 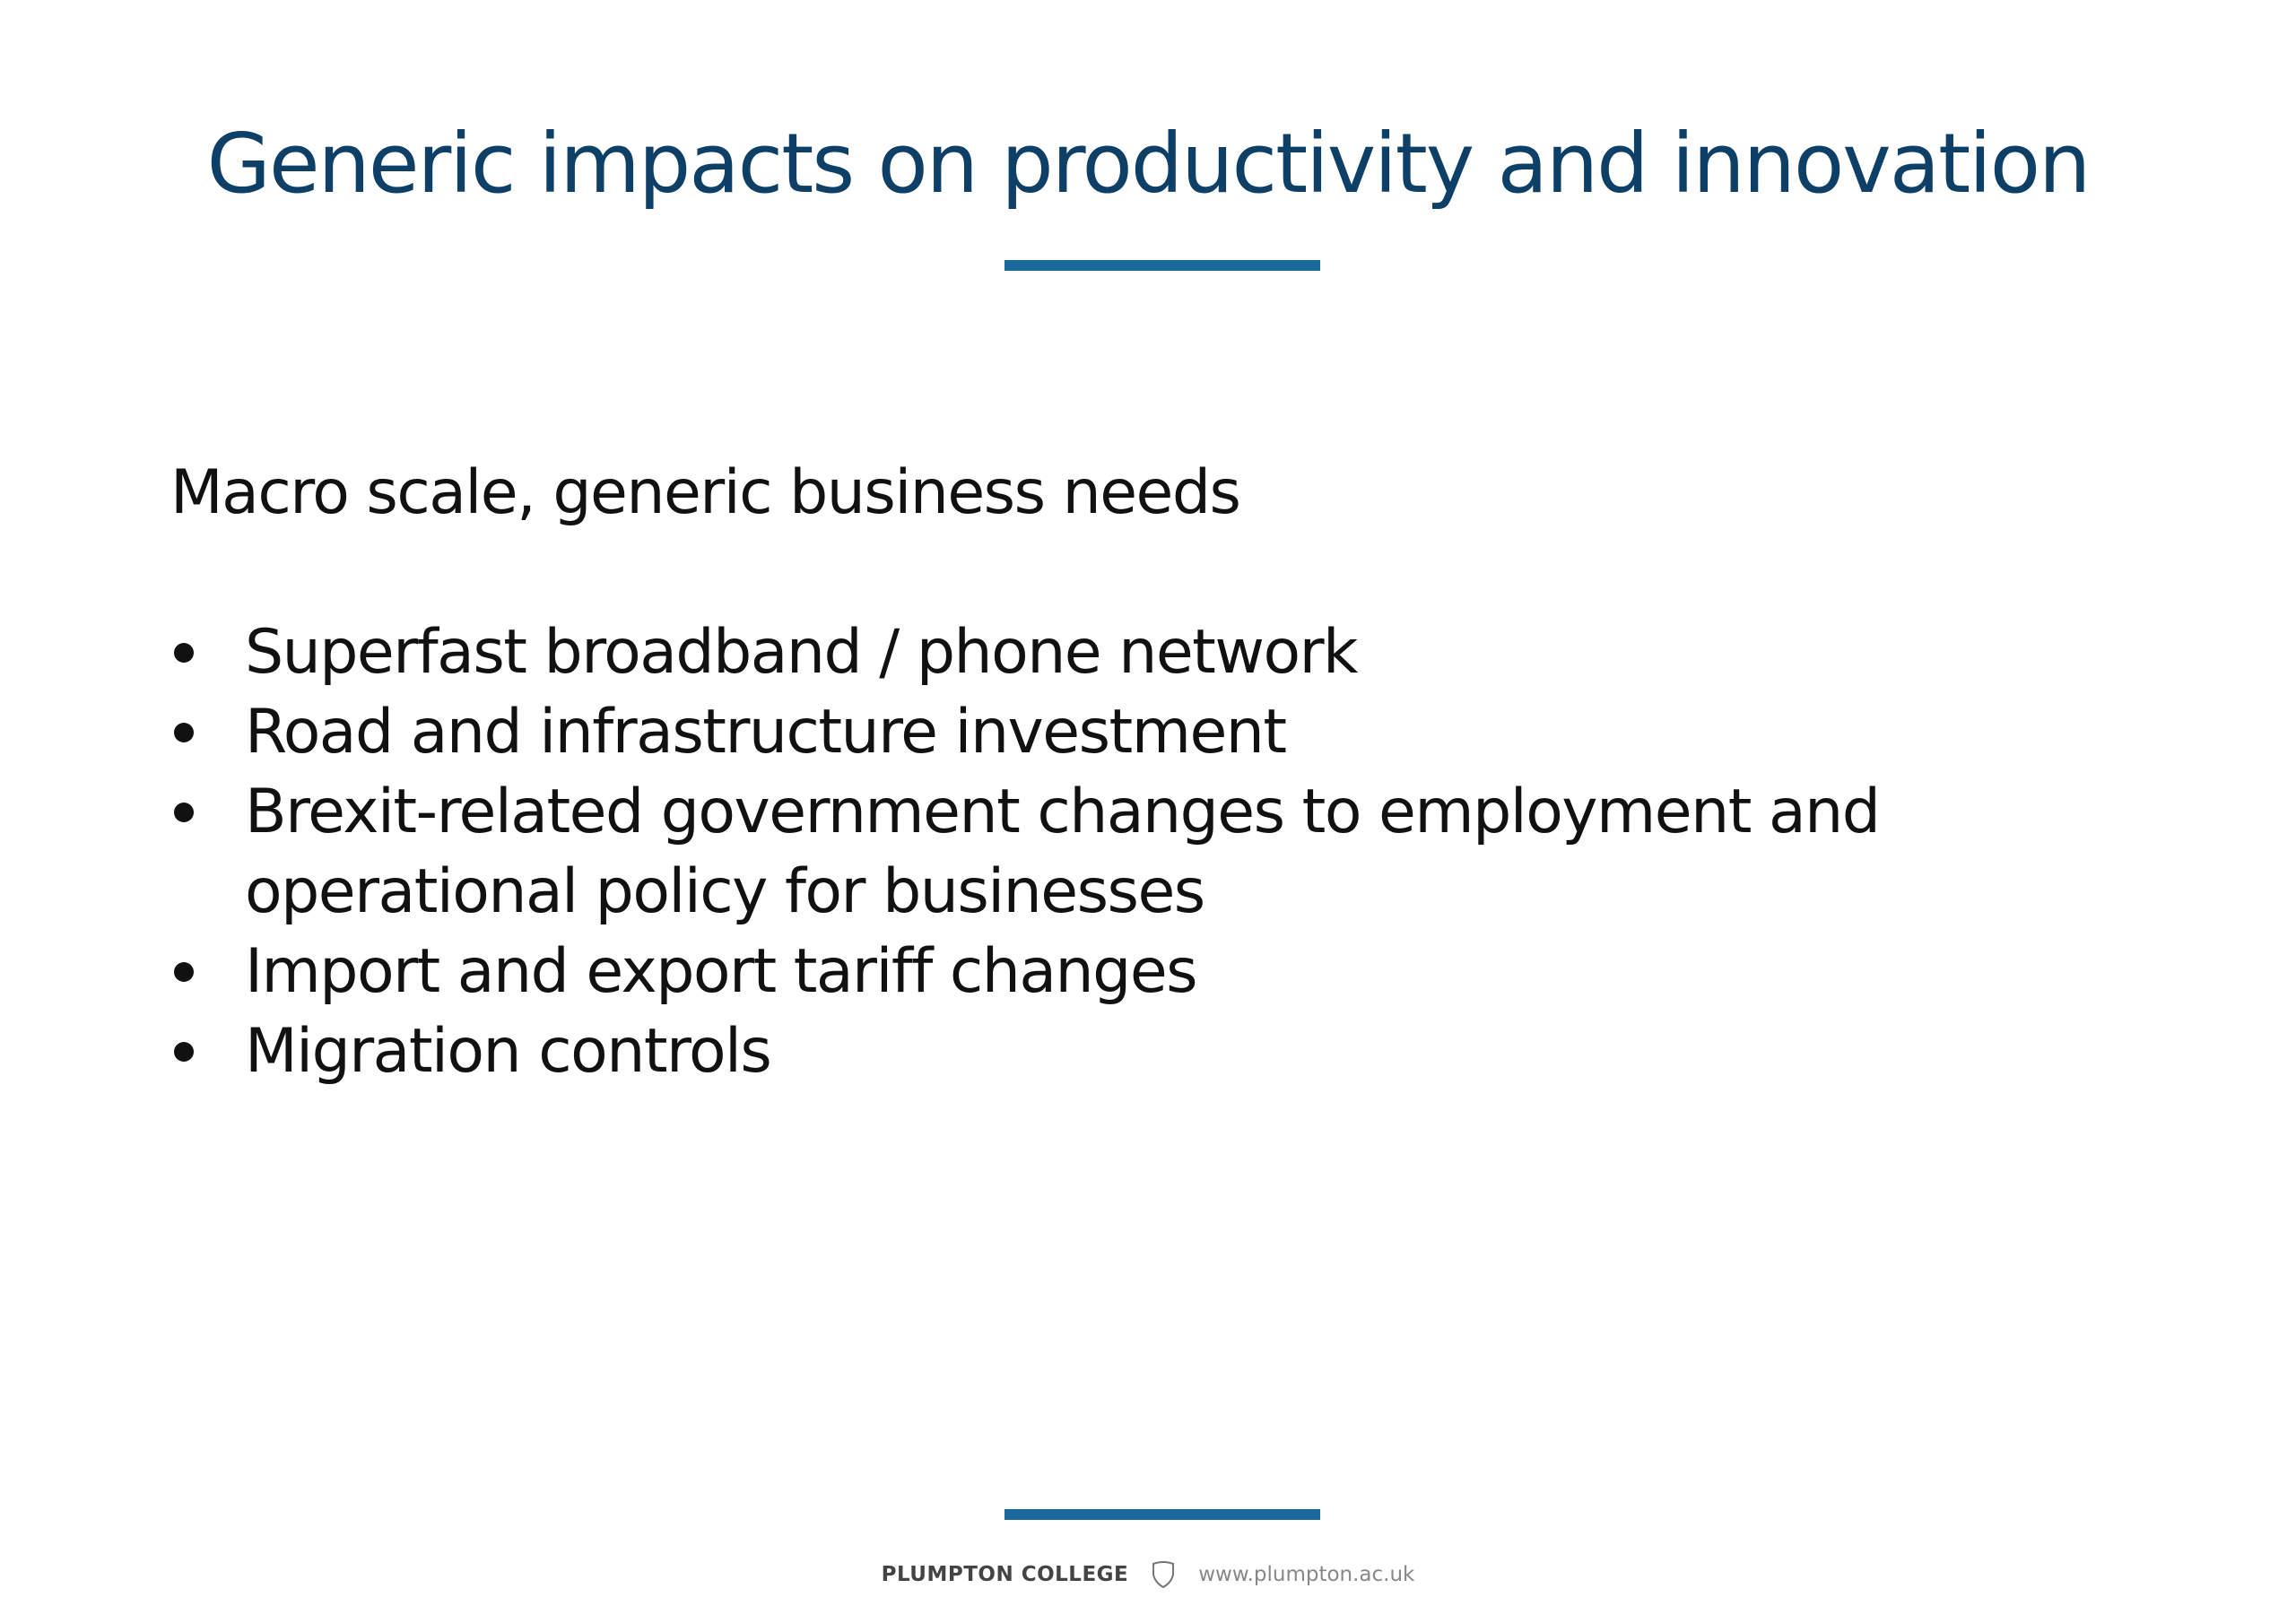 I want to click on college-name: PLUMPTON COLLEGE, so click(x=1005, y=1574).